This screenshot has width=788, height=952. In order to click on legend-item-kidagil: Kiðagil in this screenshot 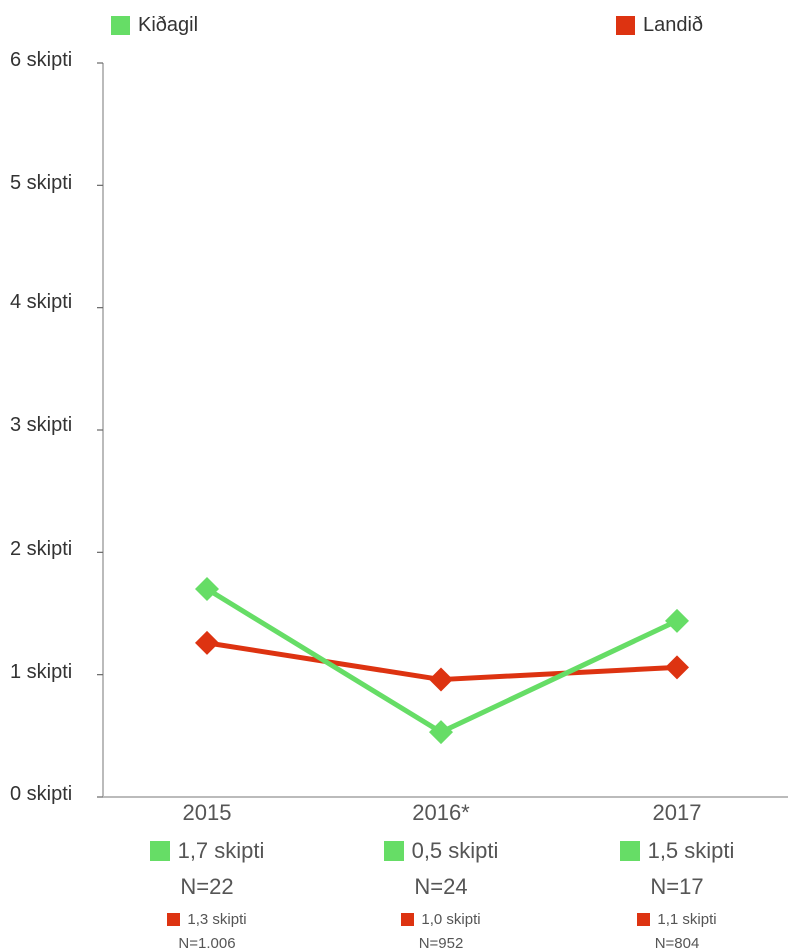, I will do `click(154, 25)`.